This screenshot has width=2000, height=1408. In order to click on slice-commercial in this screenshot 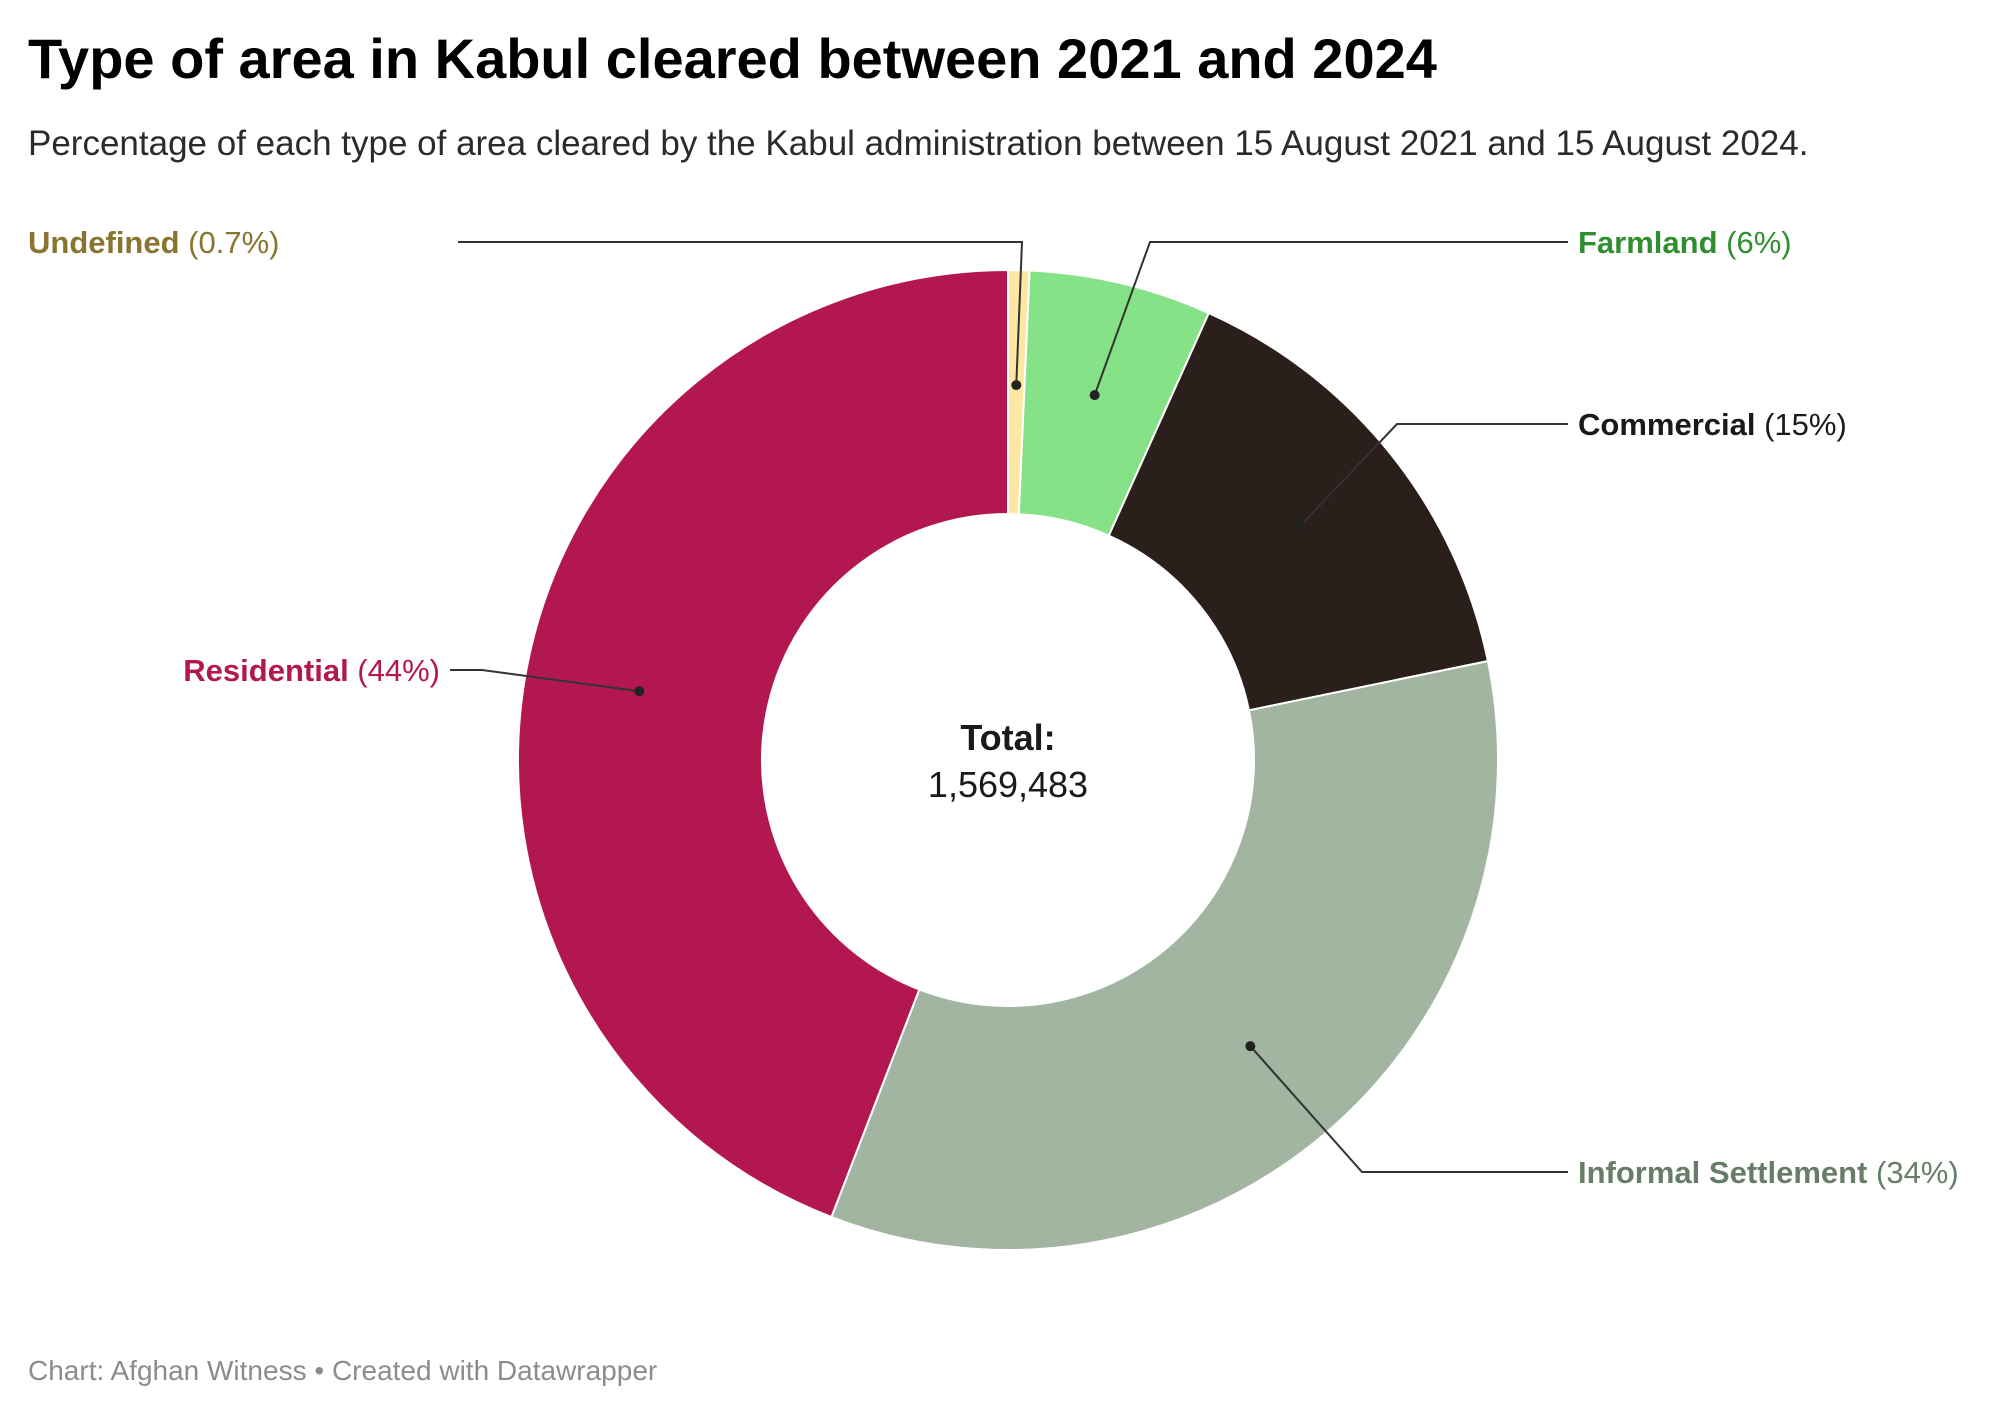, I will do `click(1298, 511)`.